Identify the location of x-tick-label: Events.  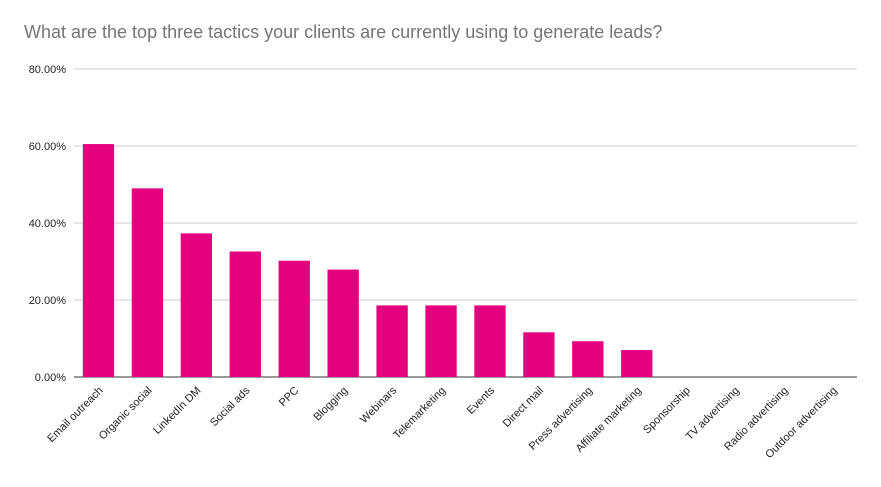
(481, 400).